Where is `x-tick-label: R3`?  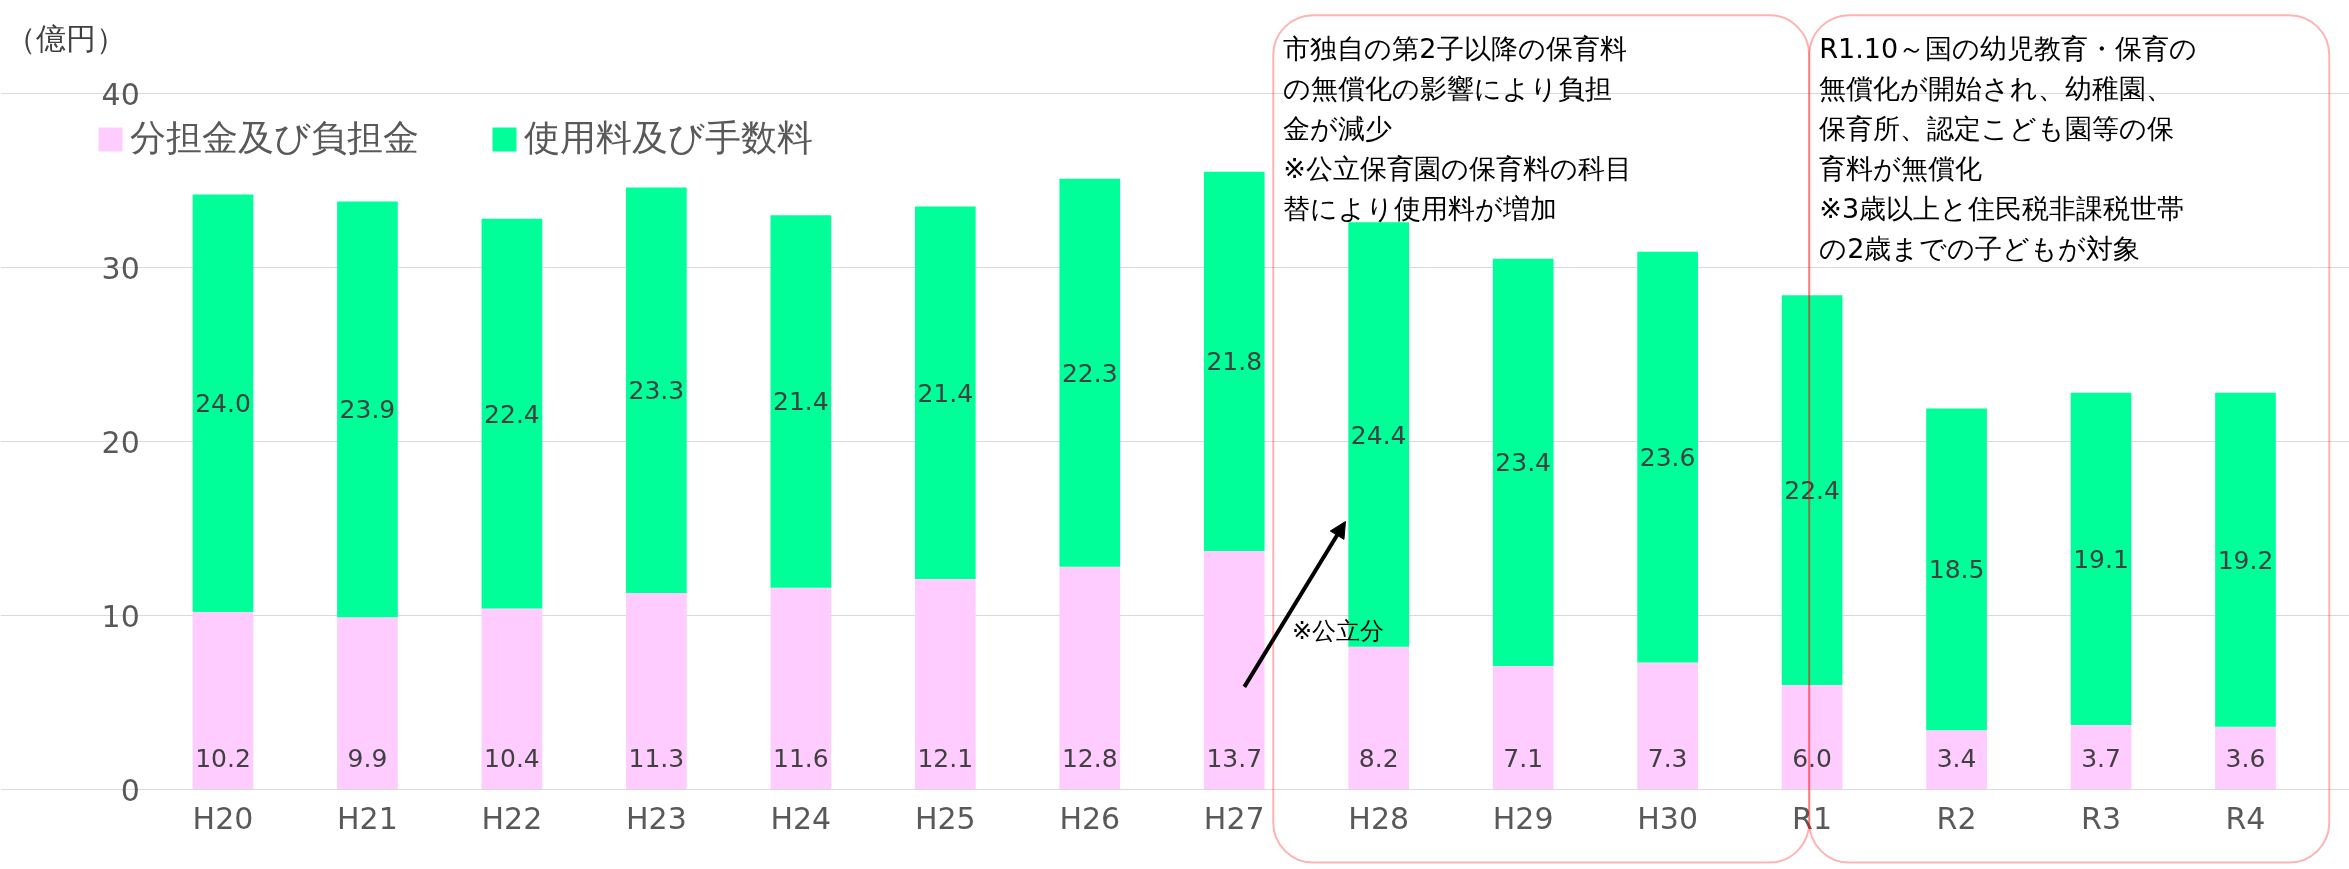
x-tick-label: R3 is located at coordinates (2101, 818).